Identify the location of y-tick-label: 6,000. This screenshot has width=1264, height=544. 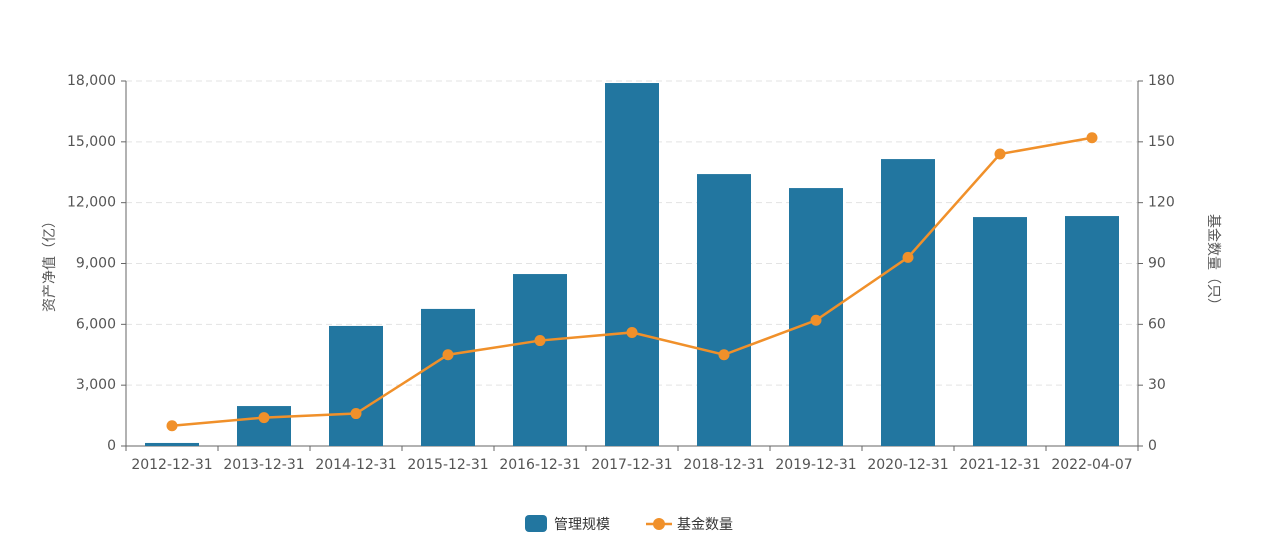
(96, 324).